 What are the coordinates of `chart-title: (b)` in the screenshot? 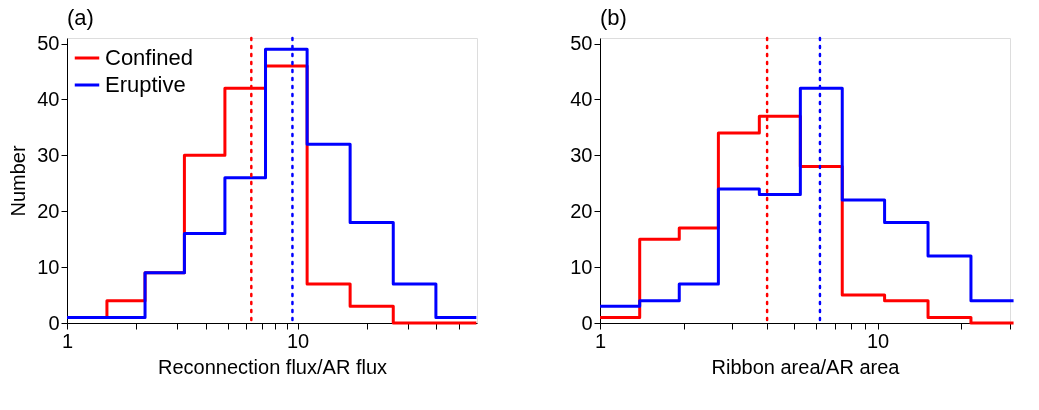 It's located at (613, 17).